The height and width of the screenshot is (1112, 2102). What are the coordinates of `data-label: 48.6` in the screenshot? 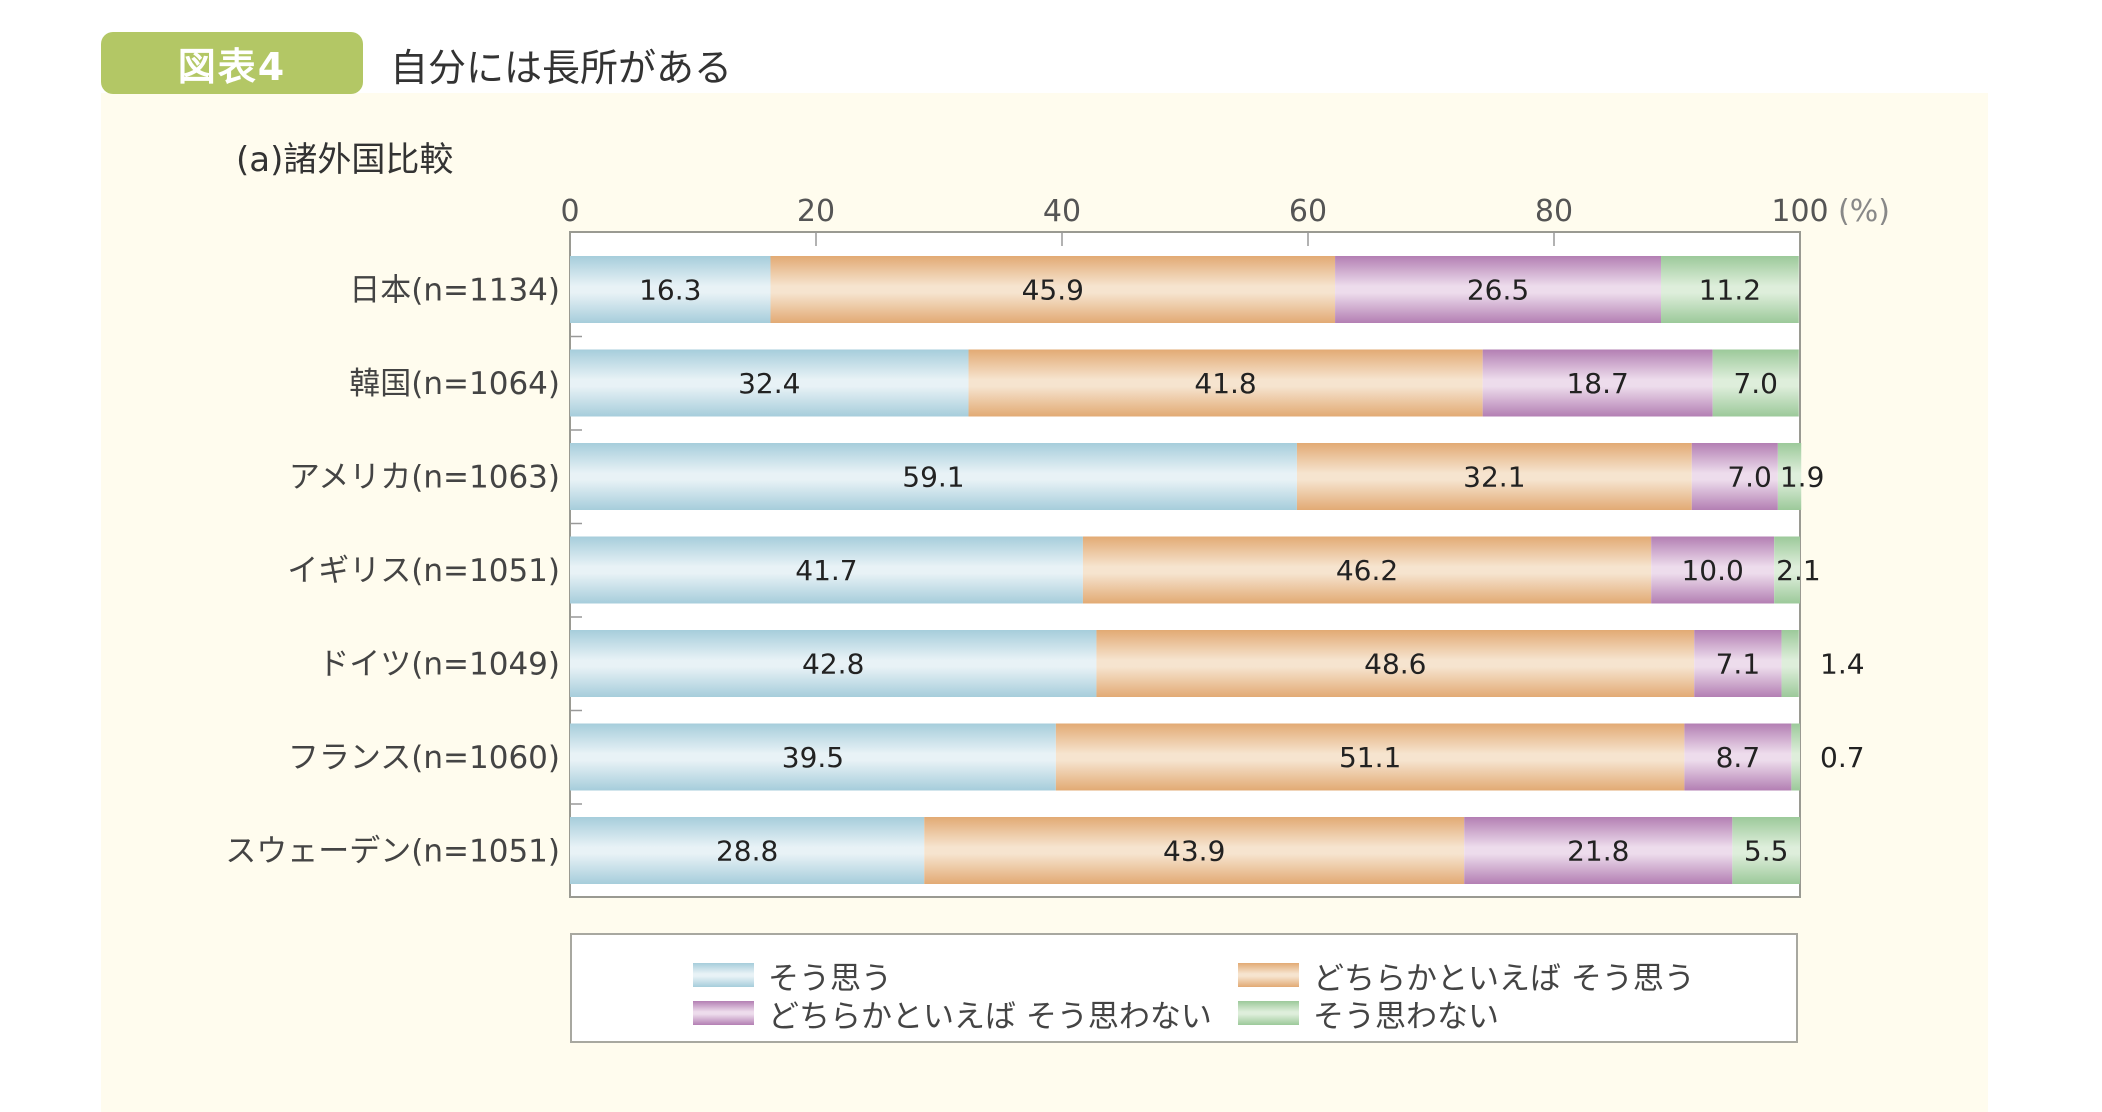 It's located at (1395, 664).